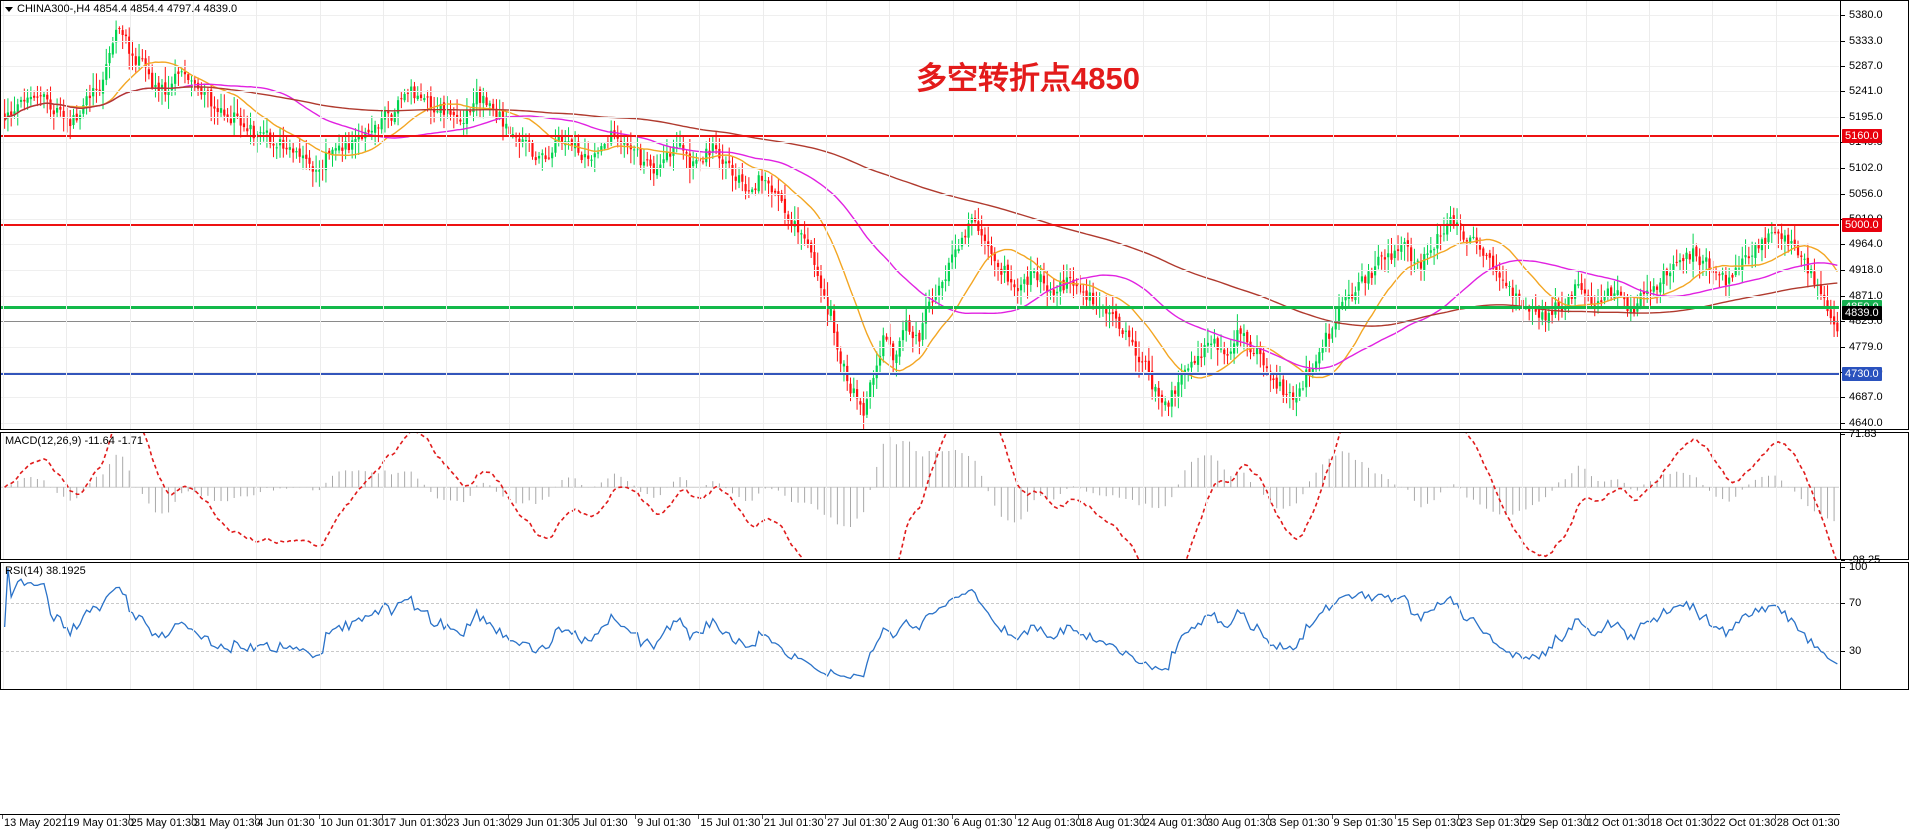 The height and width of the screenshot is (836, 1909). What do you see at coordinates (1866, 66) in the screenshot?
I see `price-axis-label: 5287.0` at bounding box center [1866, 66].